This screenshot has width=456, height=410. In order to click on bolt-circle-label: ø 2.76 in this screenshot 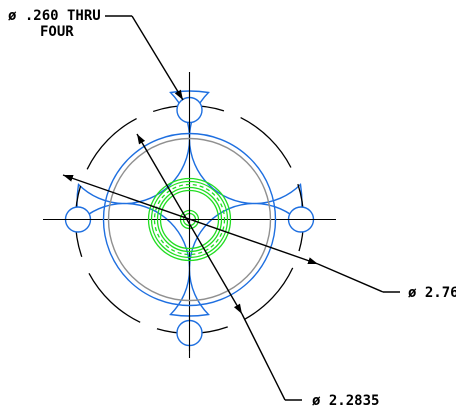, I will do `click(432, 293)`.